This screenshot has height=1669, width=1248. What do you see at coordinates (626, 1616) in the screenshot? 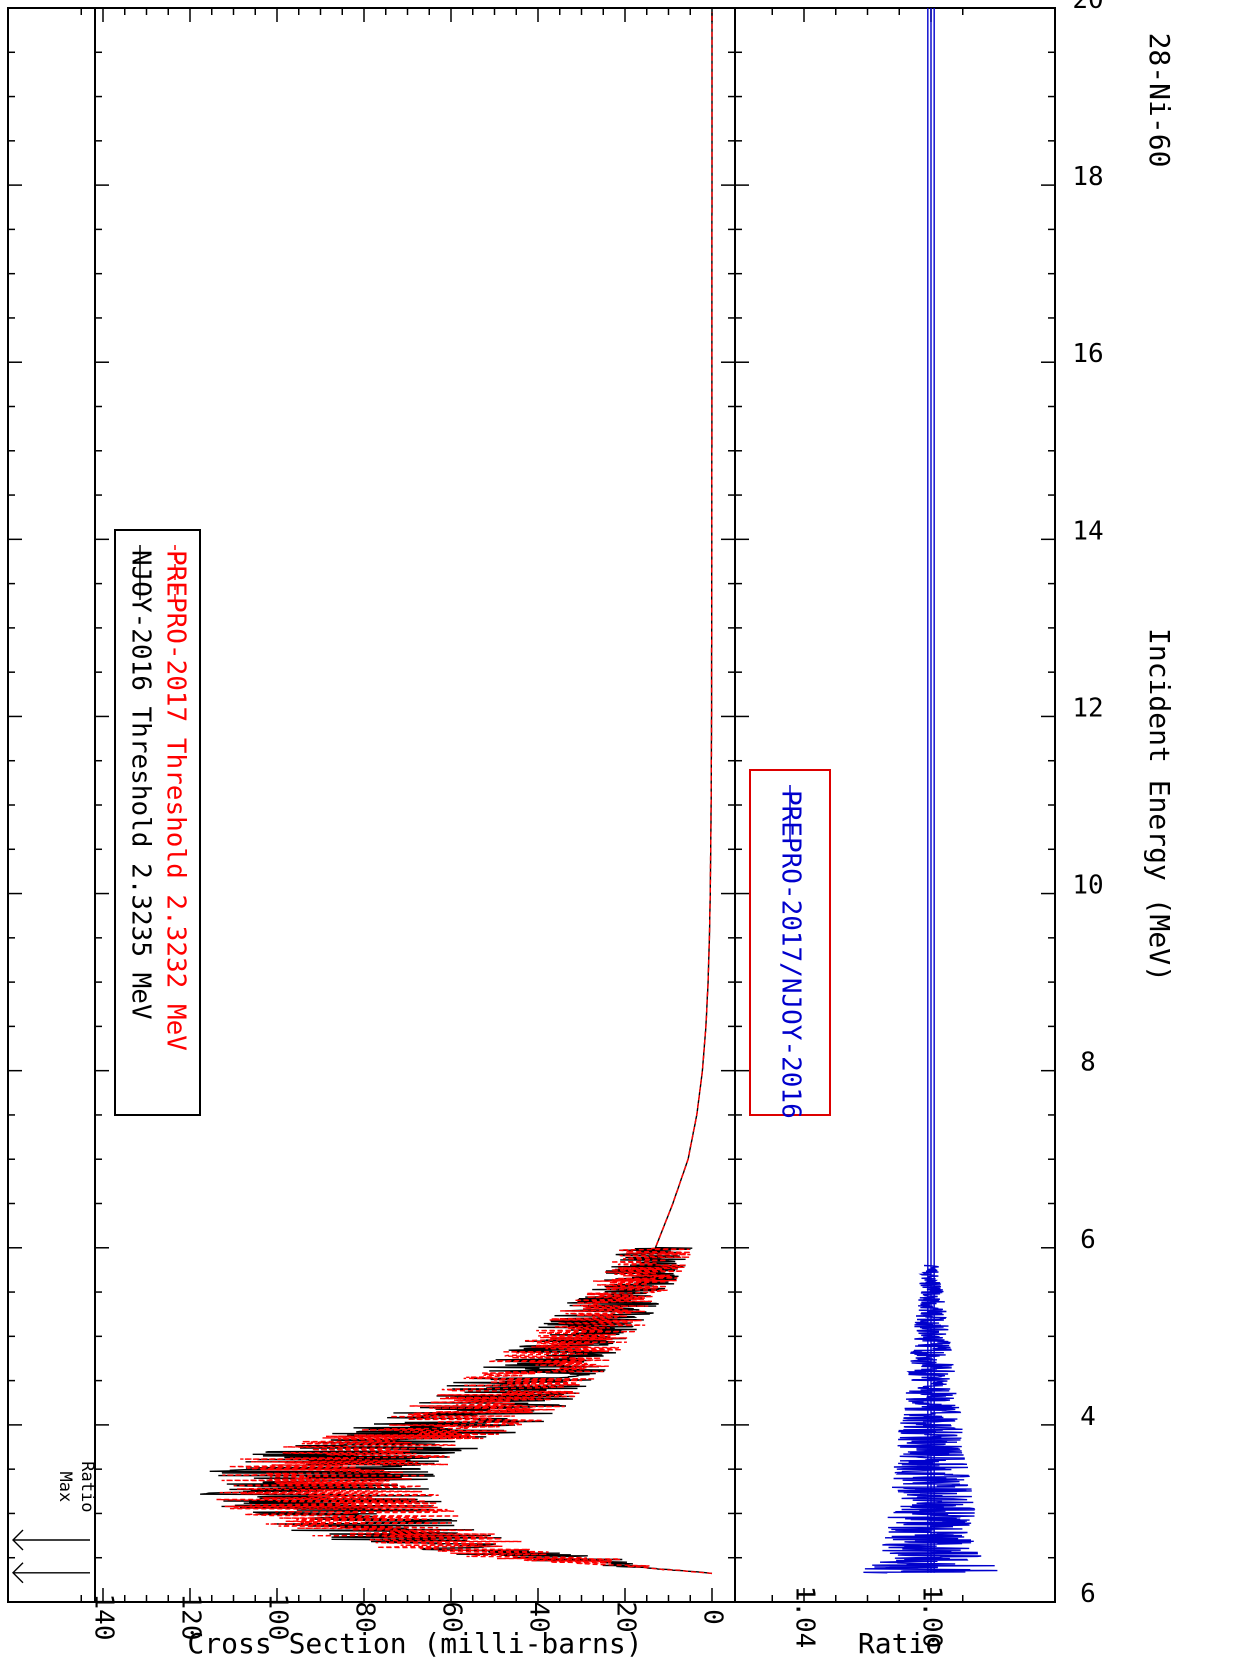
I see `y-tick-label: 20` at bounding box center [626, 1616].